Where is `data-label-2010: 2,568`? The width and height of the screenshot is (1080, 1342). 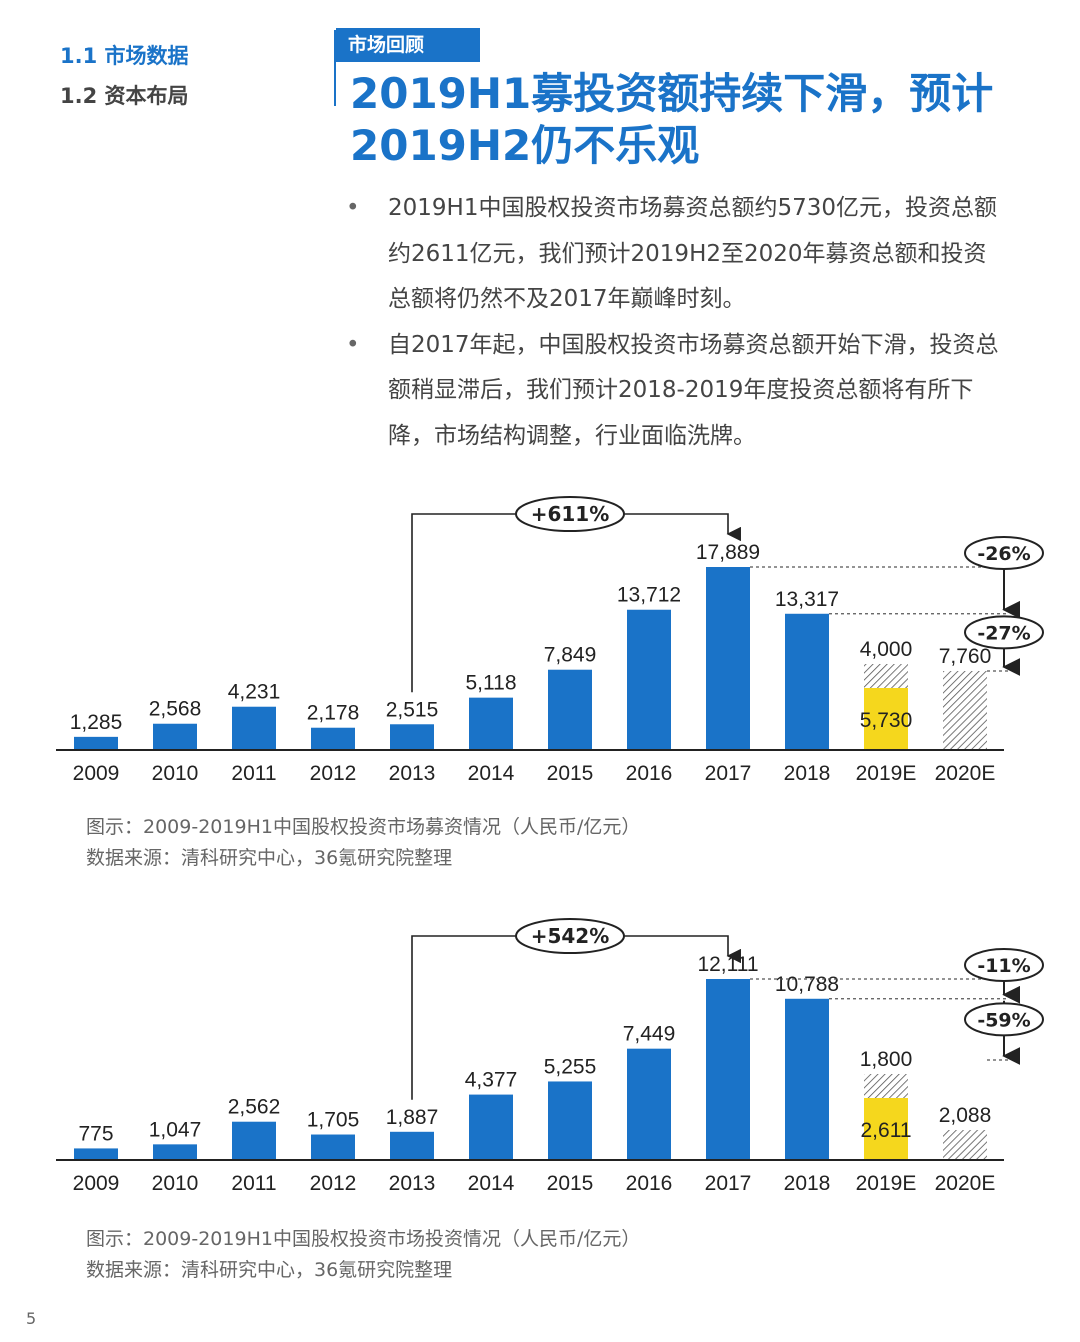 data-label-2010: 2,568 is located at coordinates (175, 709).